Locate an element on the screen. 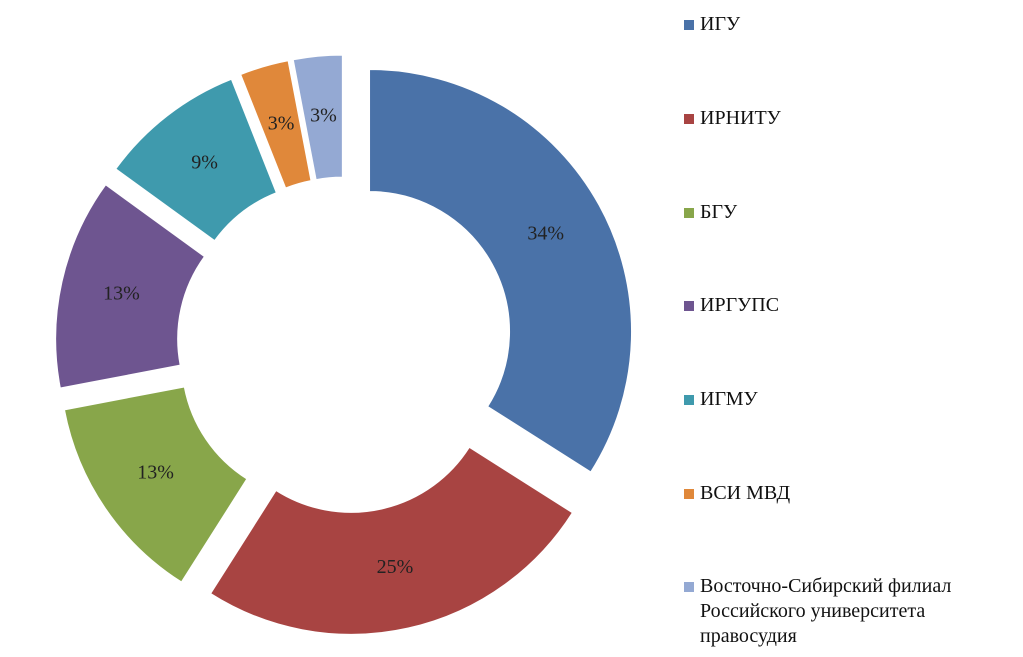  legend-item: ИГУ is located at coordinates (851, 24).